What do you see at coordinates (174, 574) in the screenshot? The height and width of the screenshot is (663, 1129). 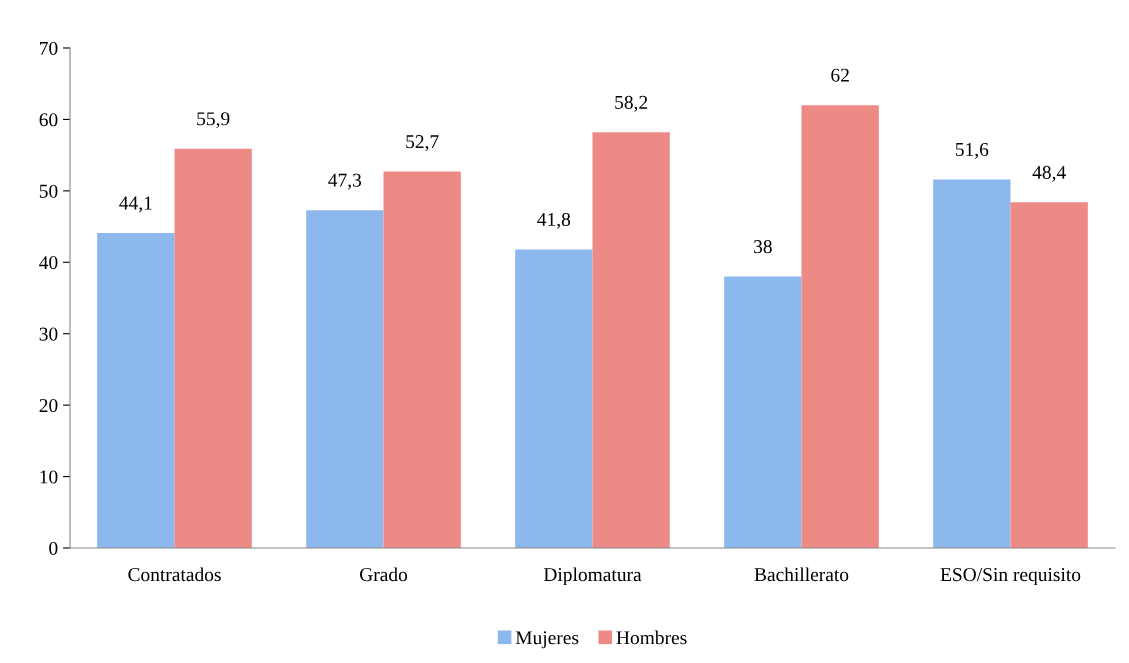 I see `x-tick-label: Contratados` at bounding box center [174, 574].